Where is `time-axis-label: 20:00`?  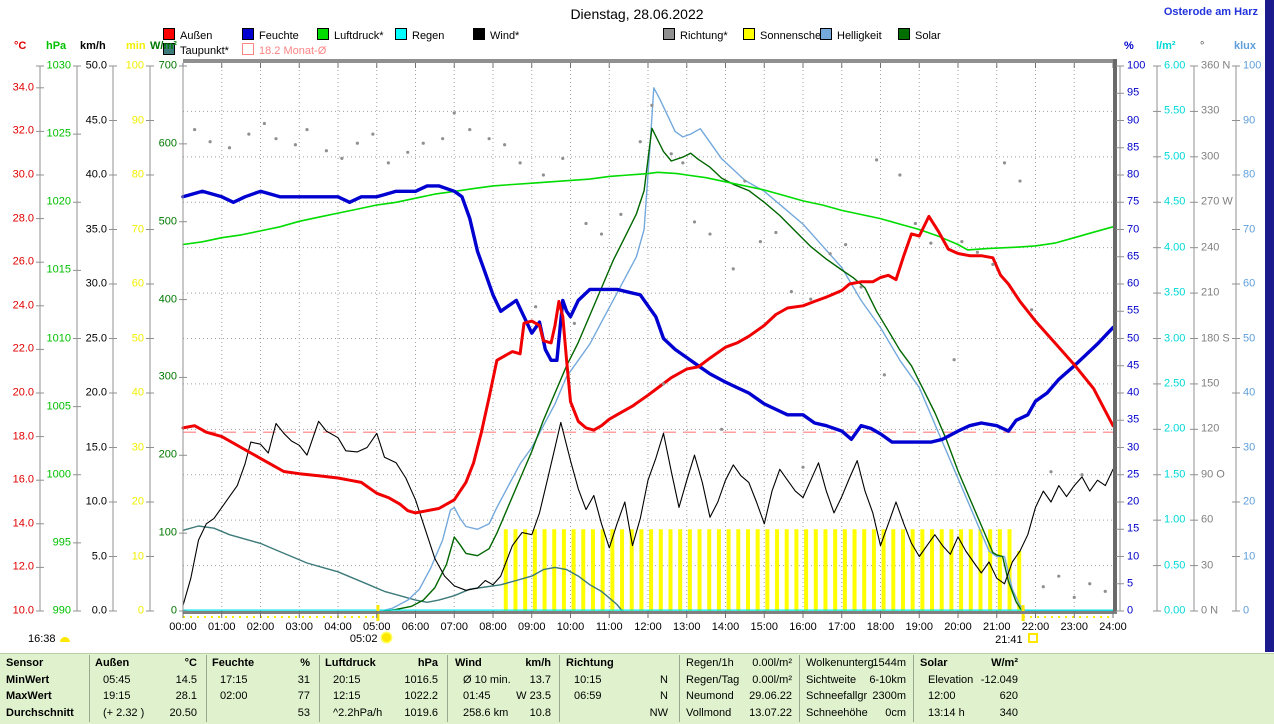
time-axis-label: 20:00 is located at coordinates (958, 627).